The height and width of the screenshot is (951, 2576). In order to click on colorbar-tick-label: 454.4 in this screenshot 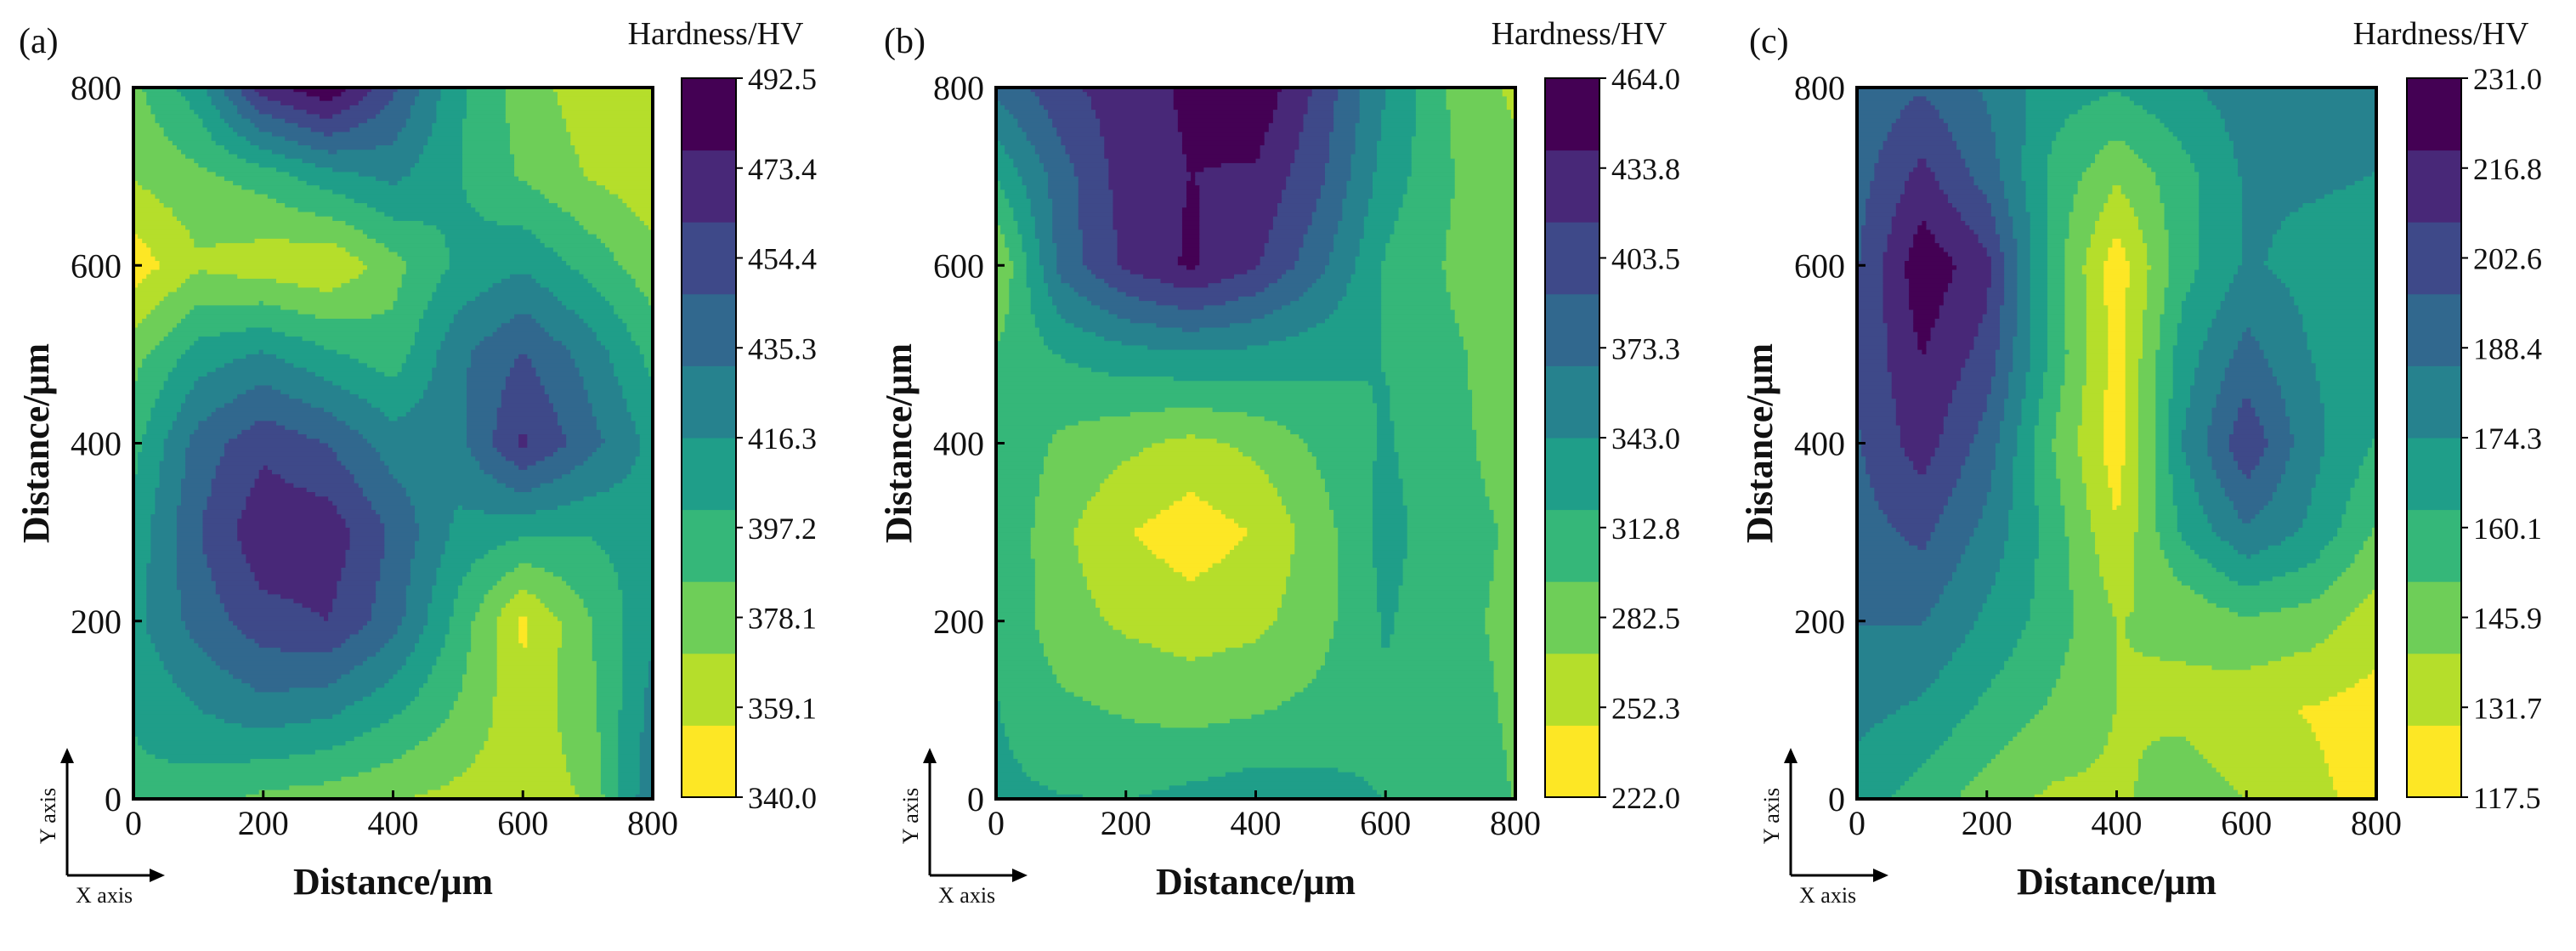, I will do `click(782, 259)`.